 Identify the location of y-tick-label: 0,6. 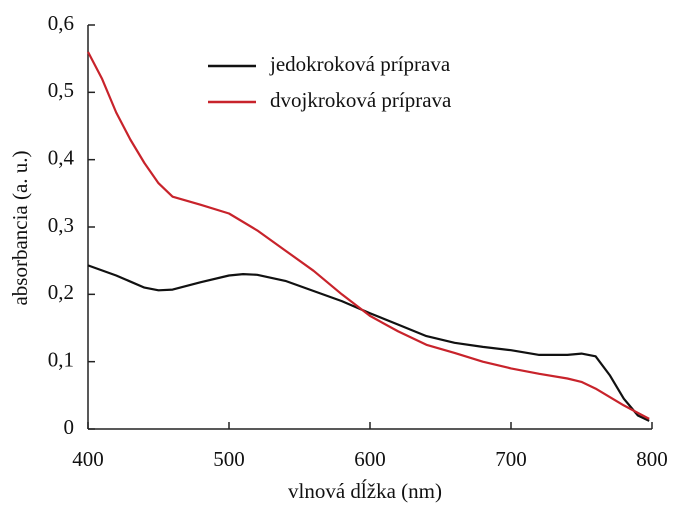
(61, 23).